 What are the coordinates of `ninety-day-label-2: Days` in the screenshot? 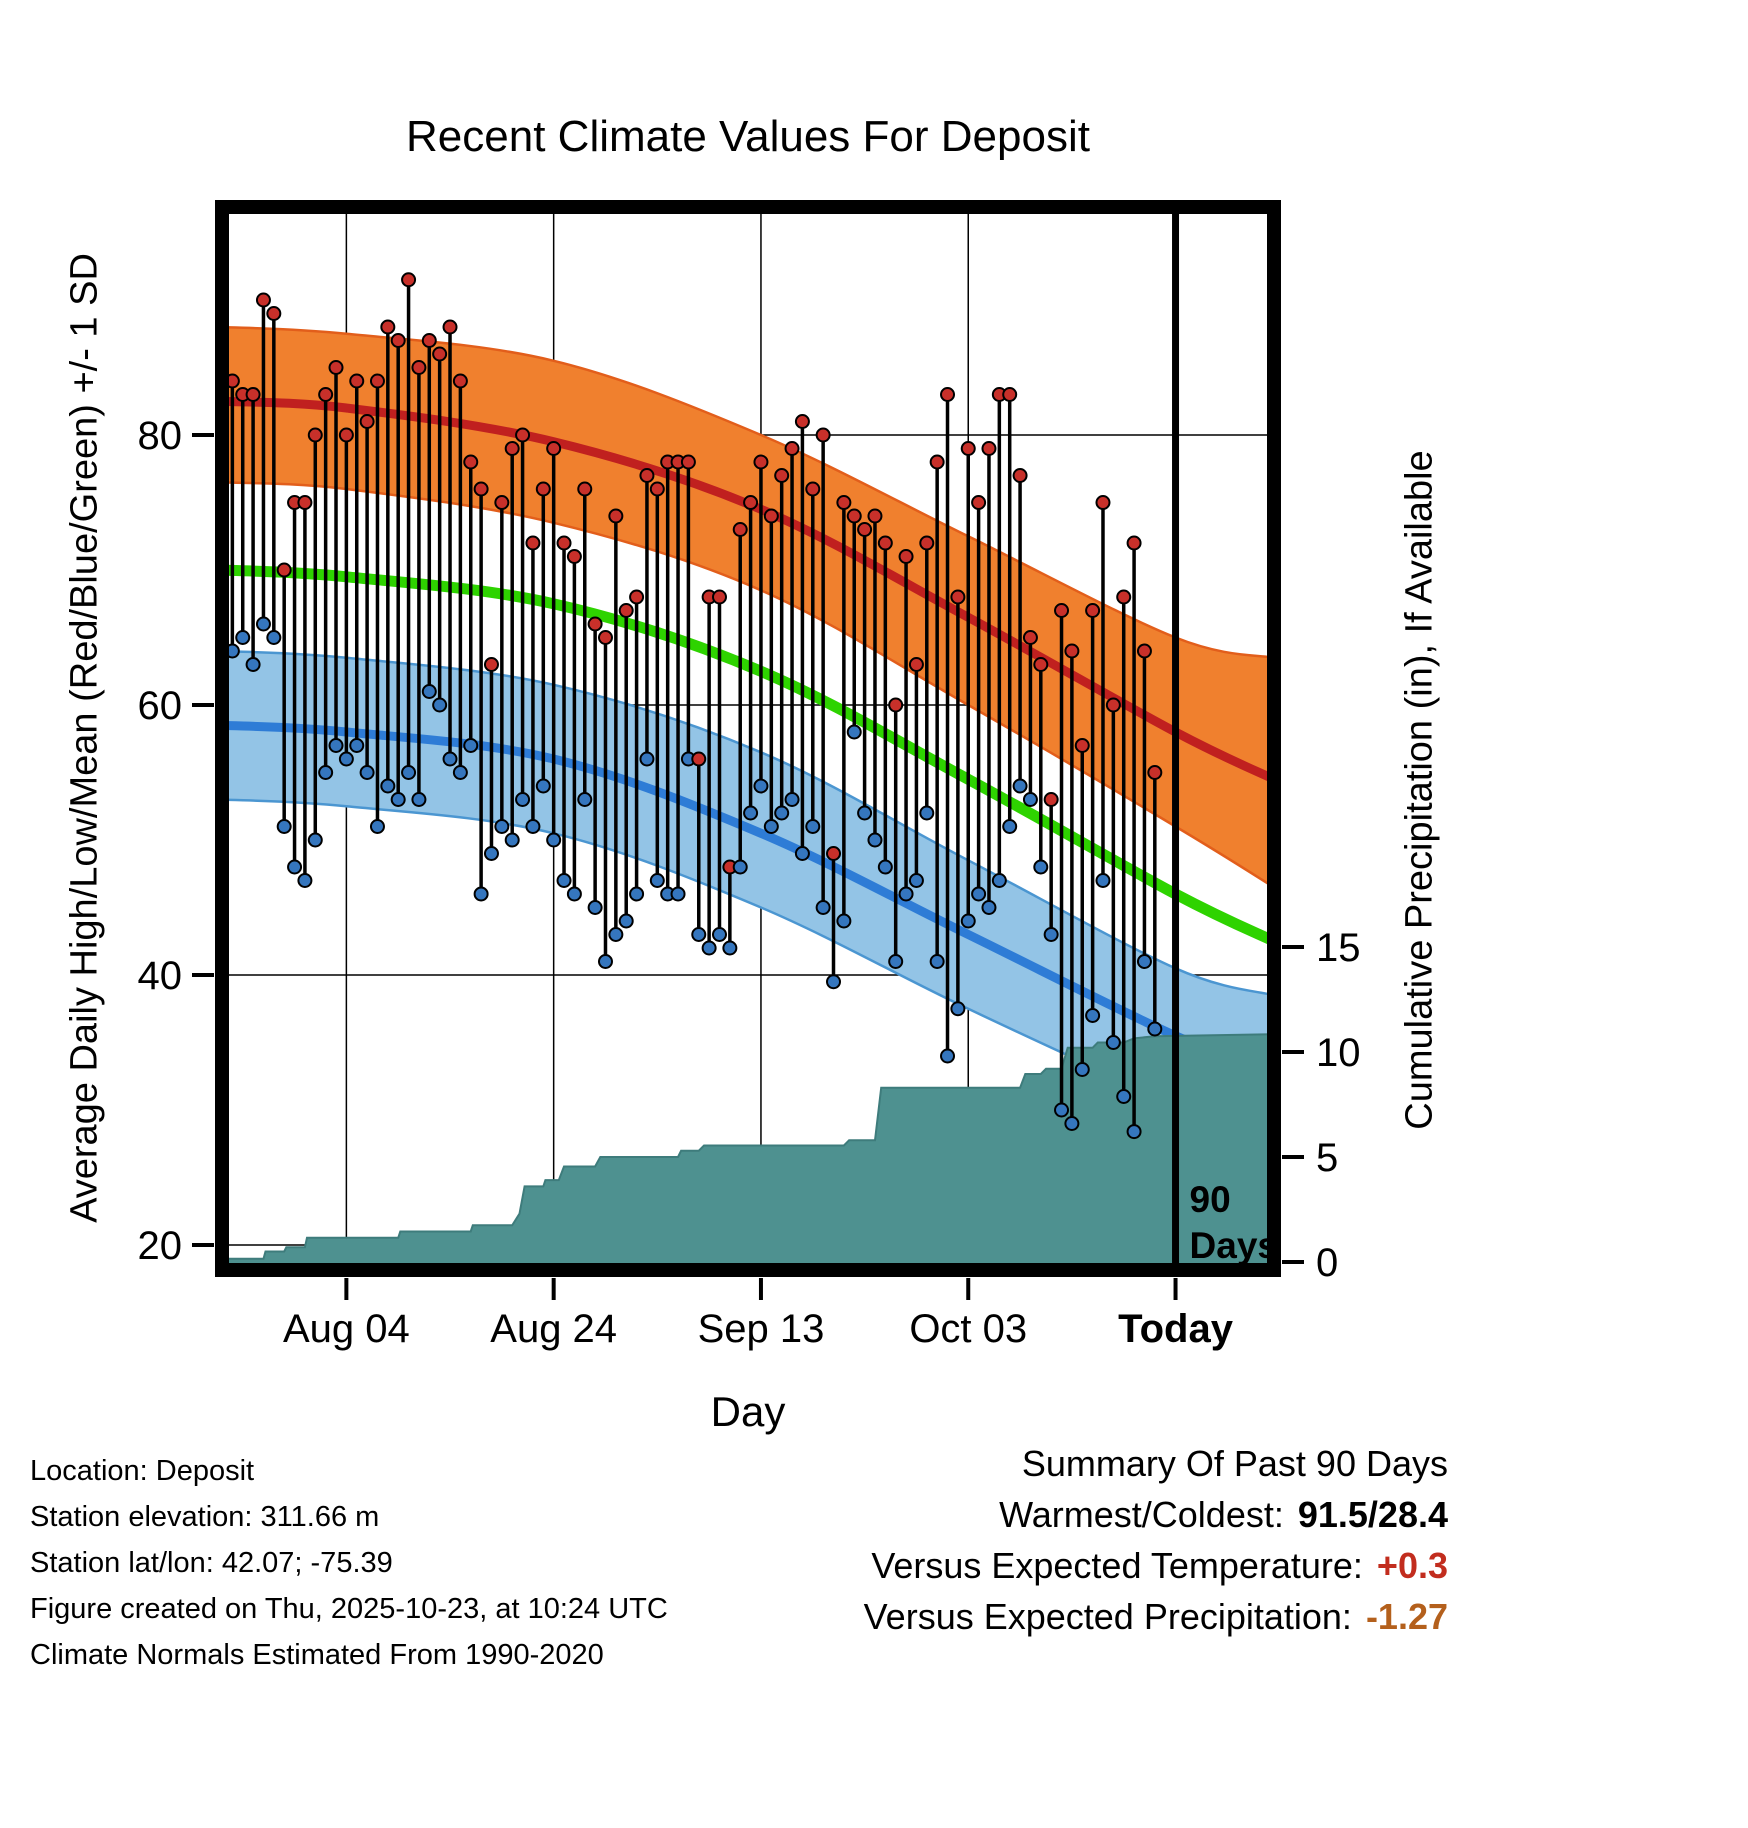 It's located at (1234, 1245).